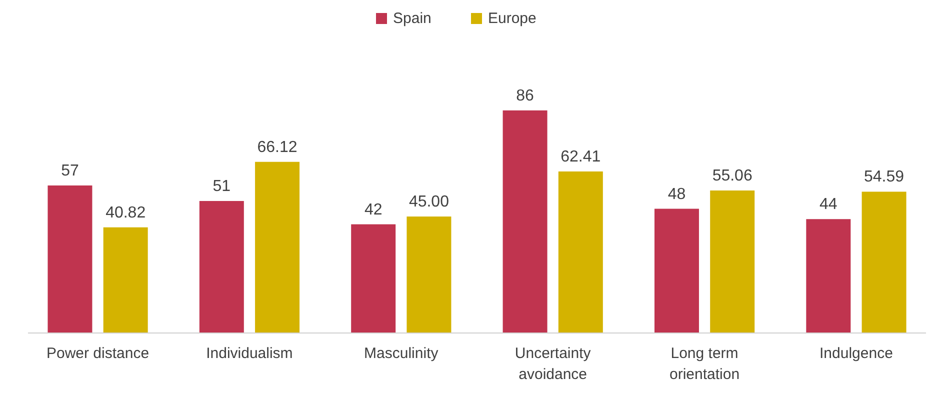 The width and height of the screenshot is (944, 410). What do you see at coordinates (732, 175) in the screenshot?
I see `data-label: 55.06` at bounding box center [732, 175].